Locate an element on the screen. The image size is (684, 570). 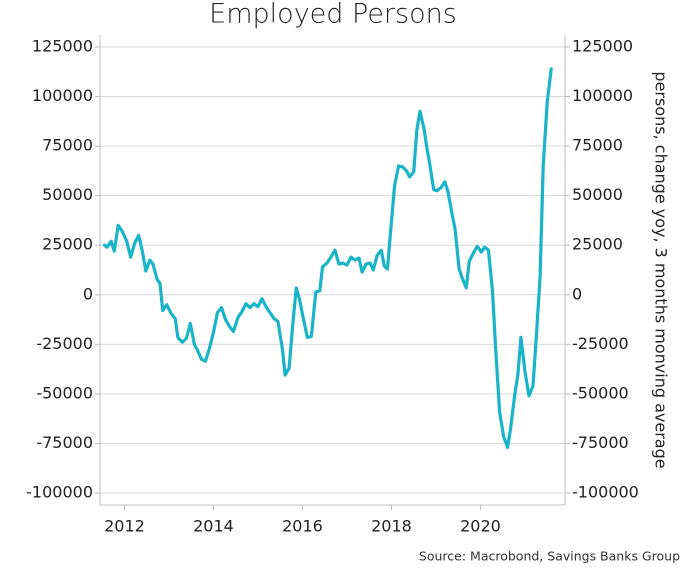
y-tick-label: 75000 is located at coordinates (67, 145).